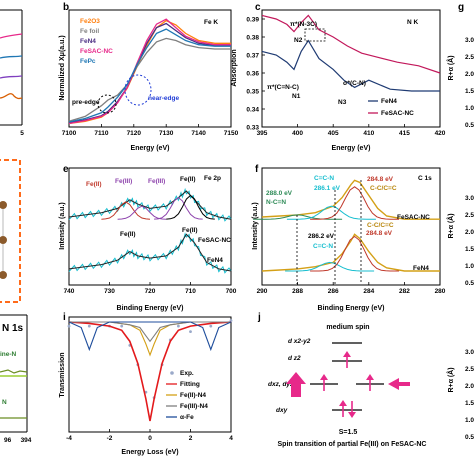 The height and width of the screenshot is (474, 474). I want to click on x-tick-label: 395, so click(262, 133).